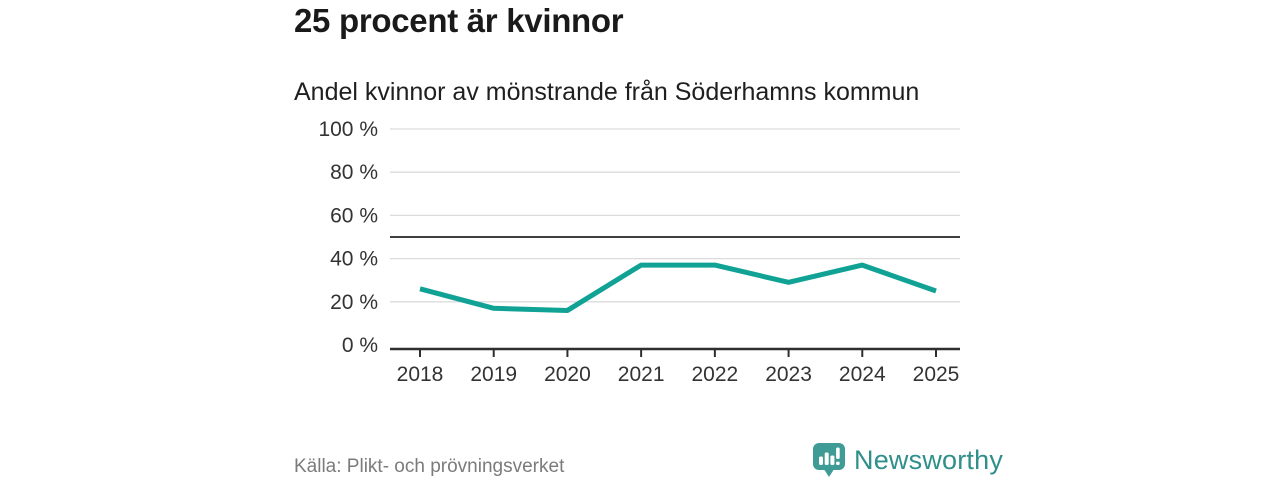 This screenshot has height=480, width=1280. What do you see at coordinates (354, 215) in the screenshot?
I see `y-tick-label: 60 %` at bounding box center [354, 215].